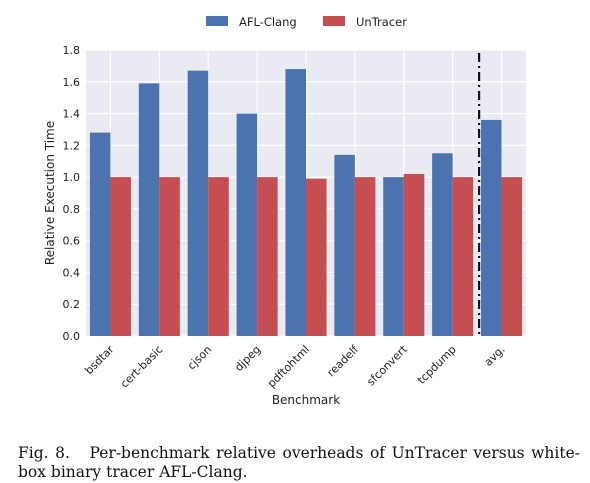 This screenshot has height=483, width=590. Describe the element at coordinates (306, 400) in the screenshot. I see `x-axis-label: Benchmark` at that location.